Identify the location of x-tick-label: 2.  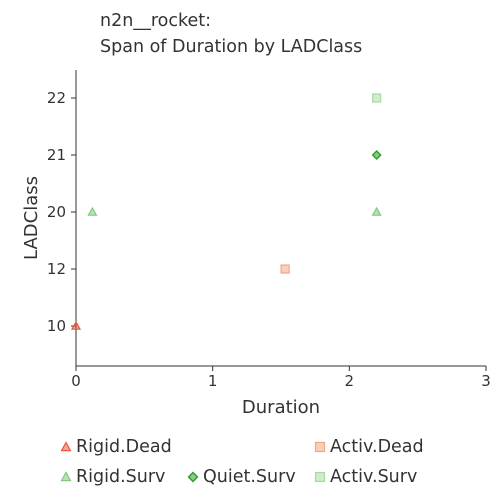
(350, 381).